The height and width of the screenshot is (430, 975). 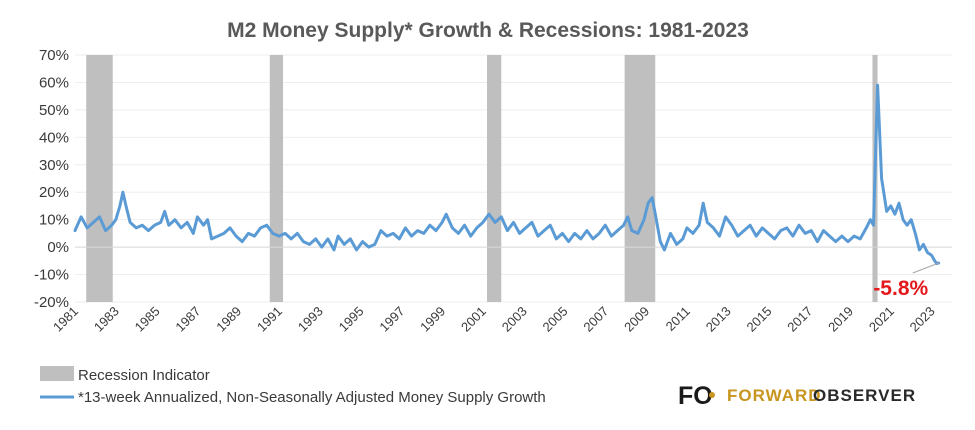 I want to click on y-tick-label: 20%, so click(x=54, y=192).